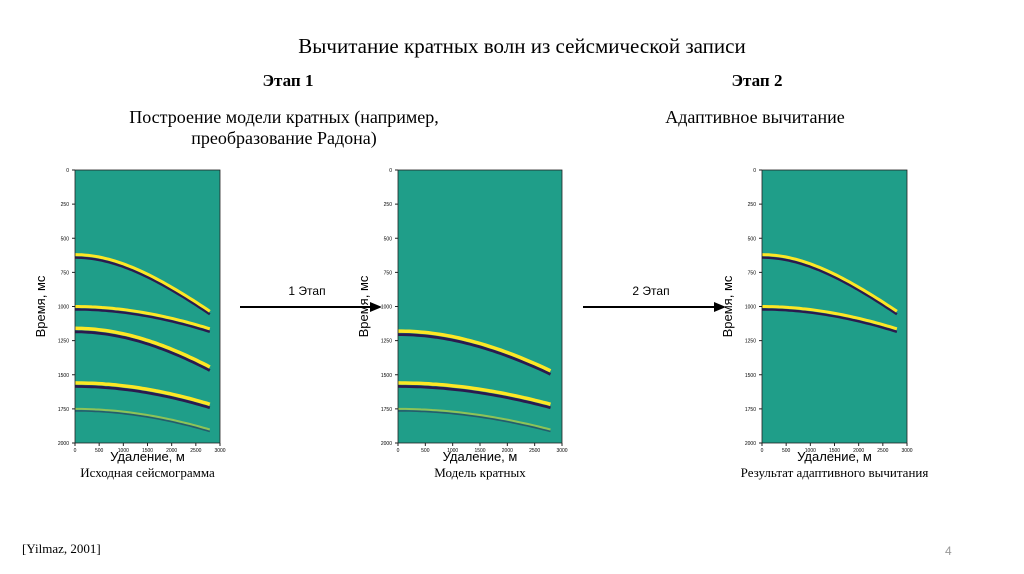 Image resolution: width=1024 pixels, height=574 pixels. What do you see at coordinates (948, 551) in the screenshot?
I see `page-number: 4` at bounding box center [948, 551].